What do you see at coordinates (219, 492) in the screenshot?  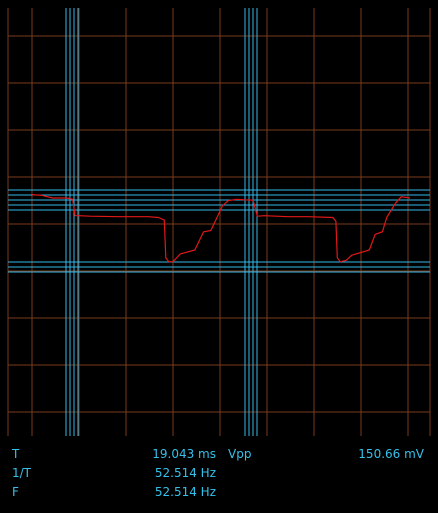 I see `measurement-row-frequency: F 52.514 Hz` at bounding box center [219, 492].